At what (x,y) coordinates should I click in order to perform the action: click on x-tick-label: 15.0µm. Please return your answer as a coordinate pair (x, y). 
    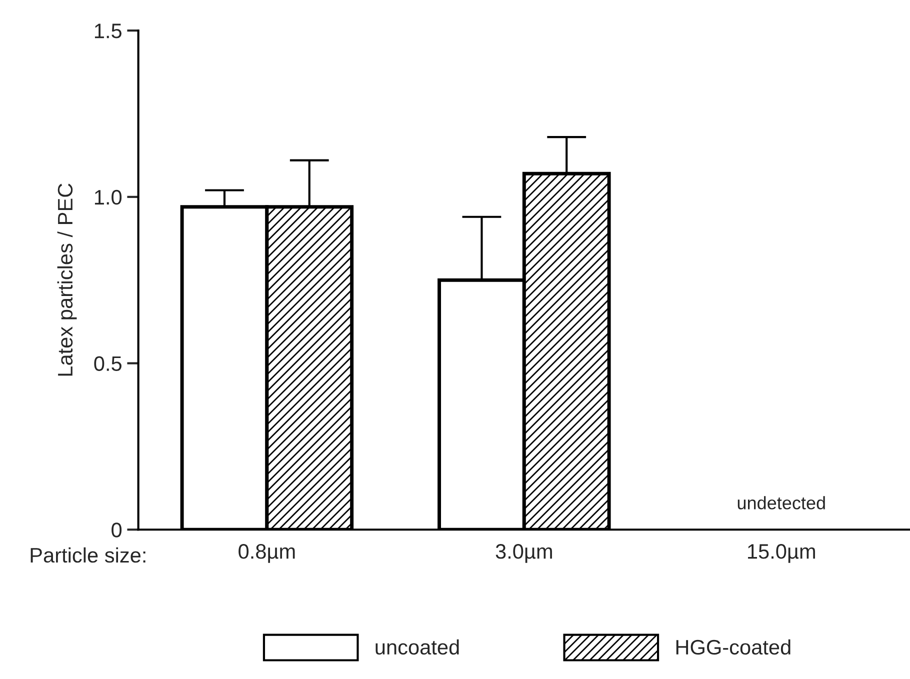
    Looking at the image, I should click on (781, 553).